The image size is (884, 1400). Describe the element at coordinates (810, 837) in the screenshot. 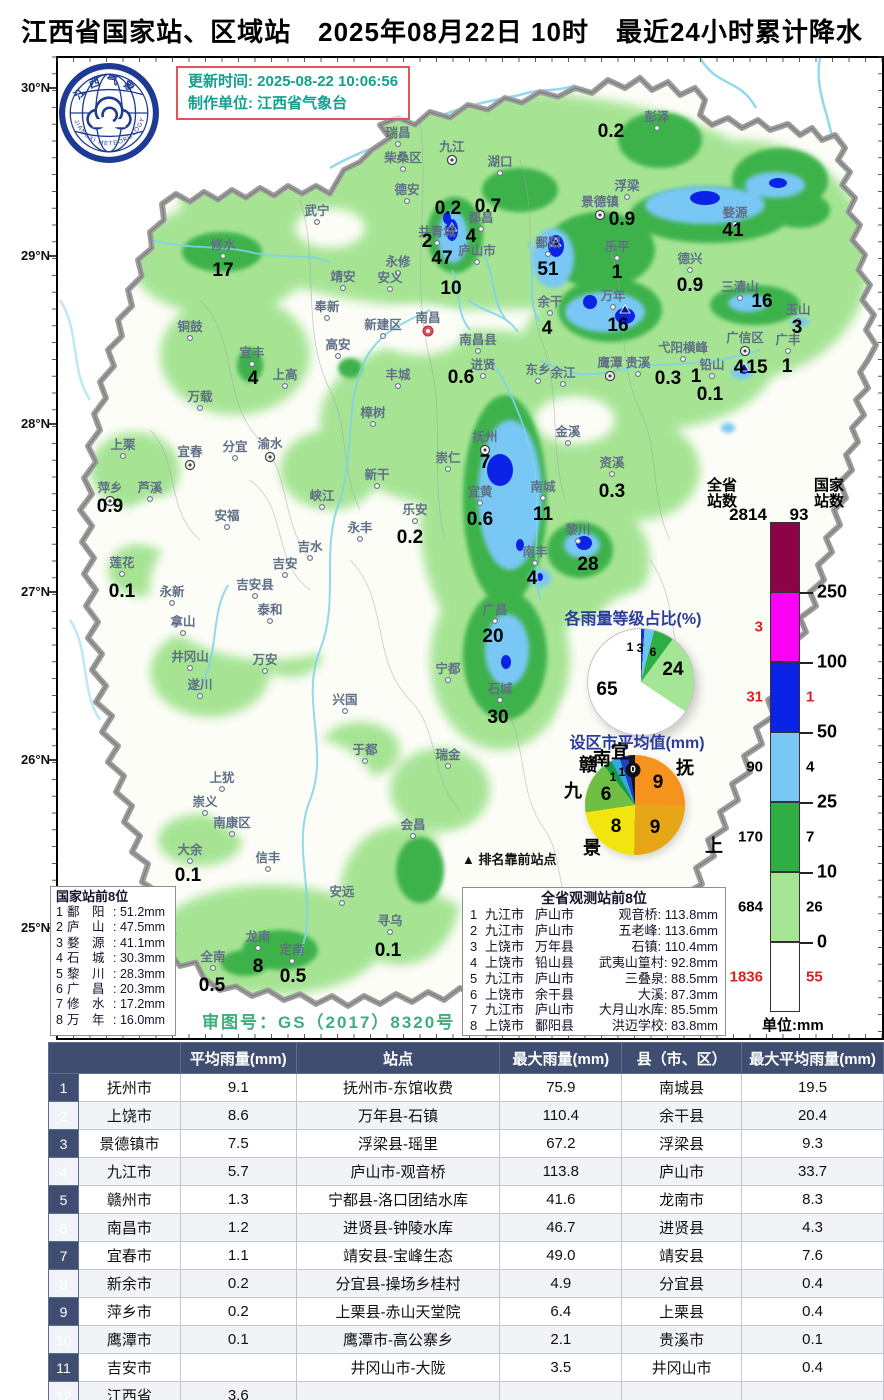

I see `legend-right-count: 7` at that location.